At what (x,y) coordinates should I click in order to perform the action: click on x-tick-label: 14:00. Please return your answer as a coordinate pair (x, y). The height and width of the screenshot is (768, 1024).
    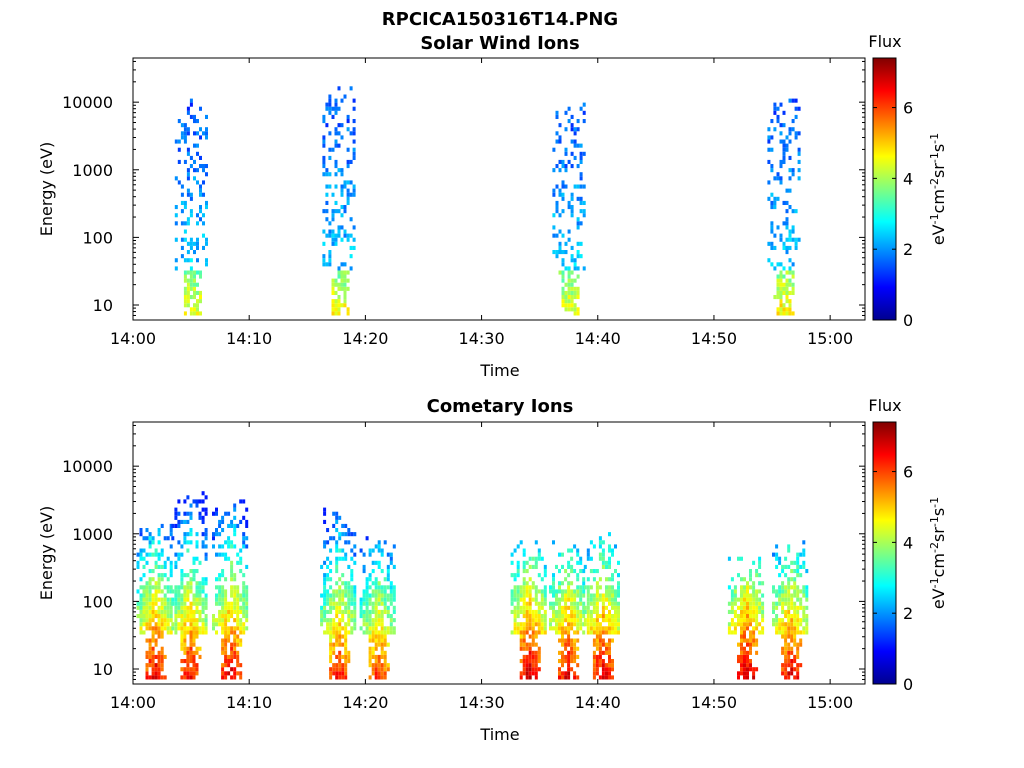
    Looking at the image, I should click on (133, 338).